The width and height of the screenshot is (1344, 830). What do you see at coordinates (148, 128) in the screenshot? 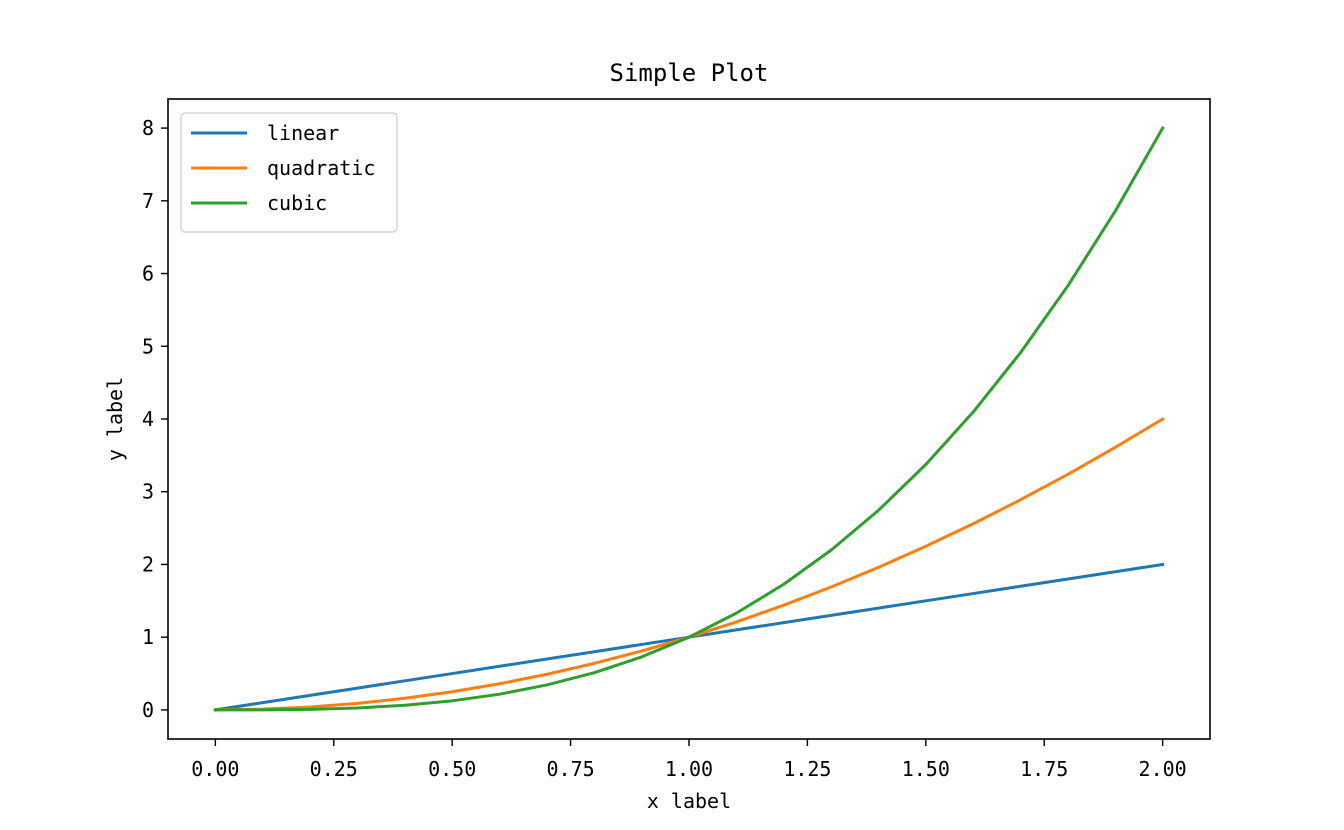
I see `y-tick-label: 8` at bounding box center [148, 128].